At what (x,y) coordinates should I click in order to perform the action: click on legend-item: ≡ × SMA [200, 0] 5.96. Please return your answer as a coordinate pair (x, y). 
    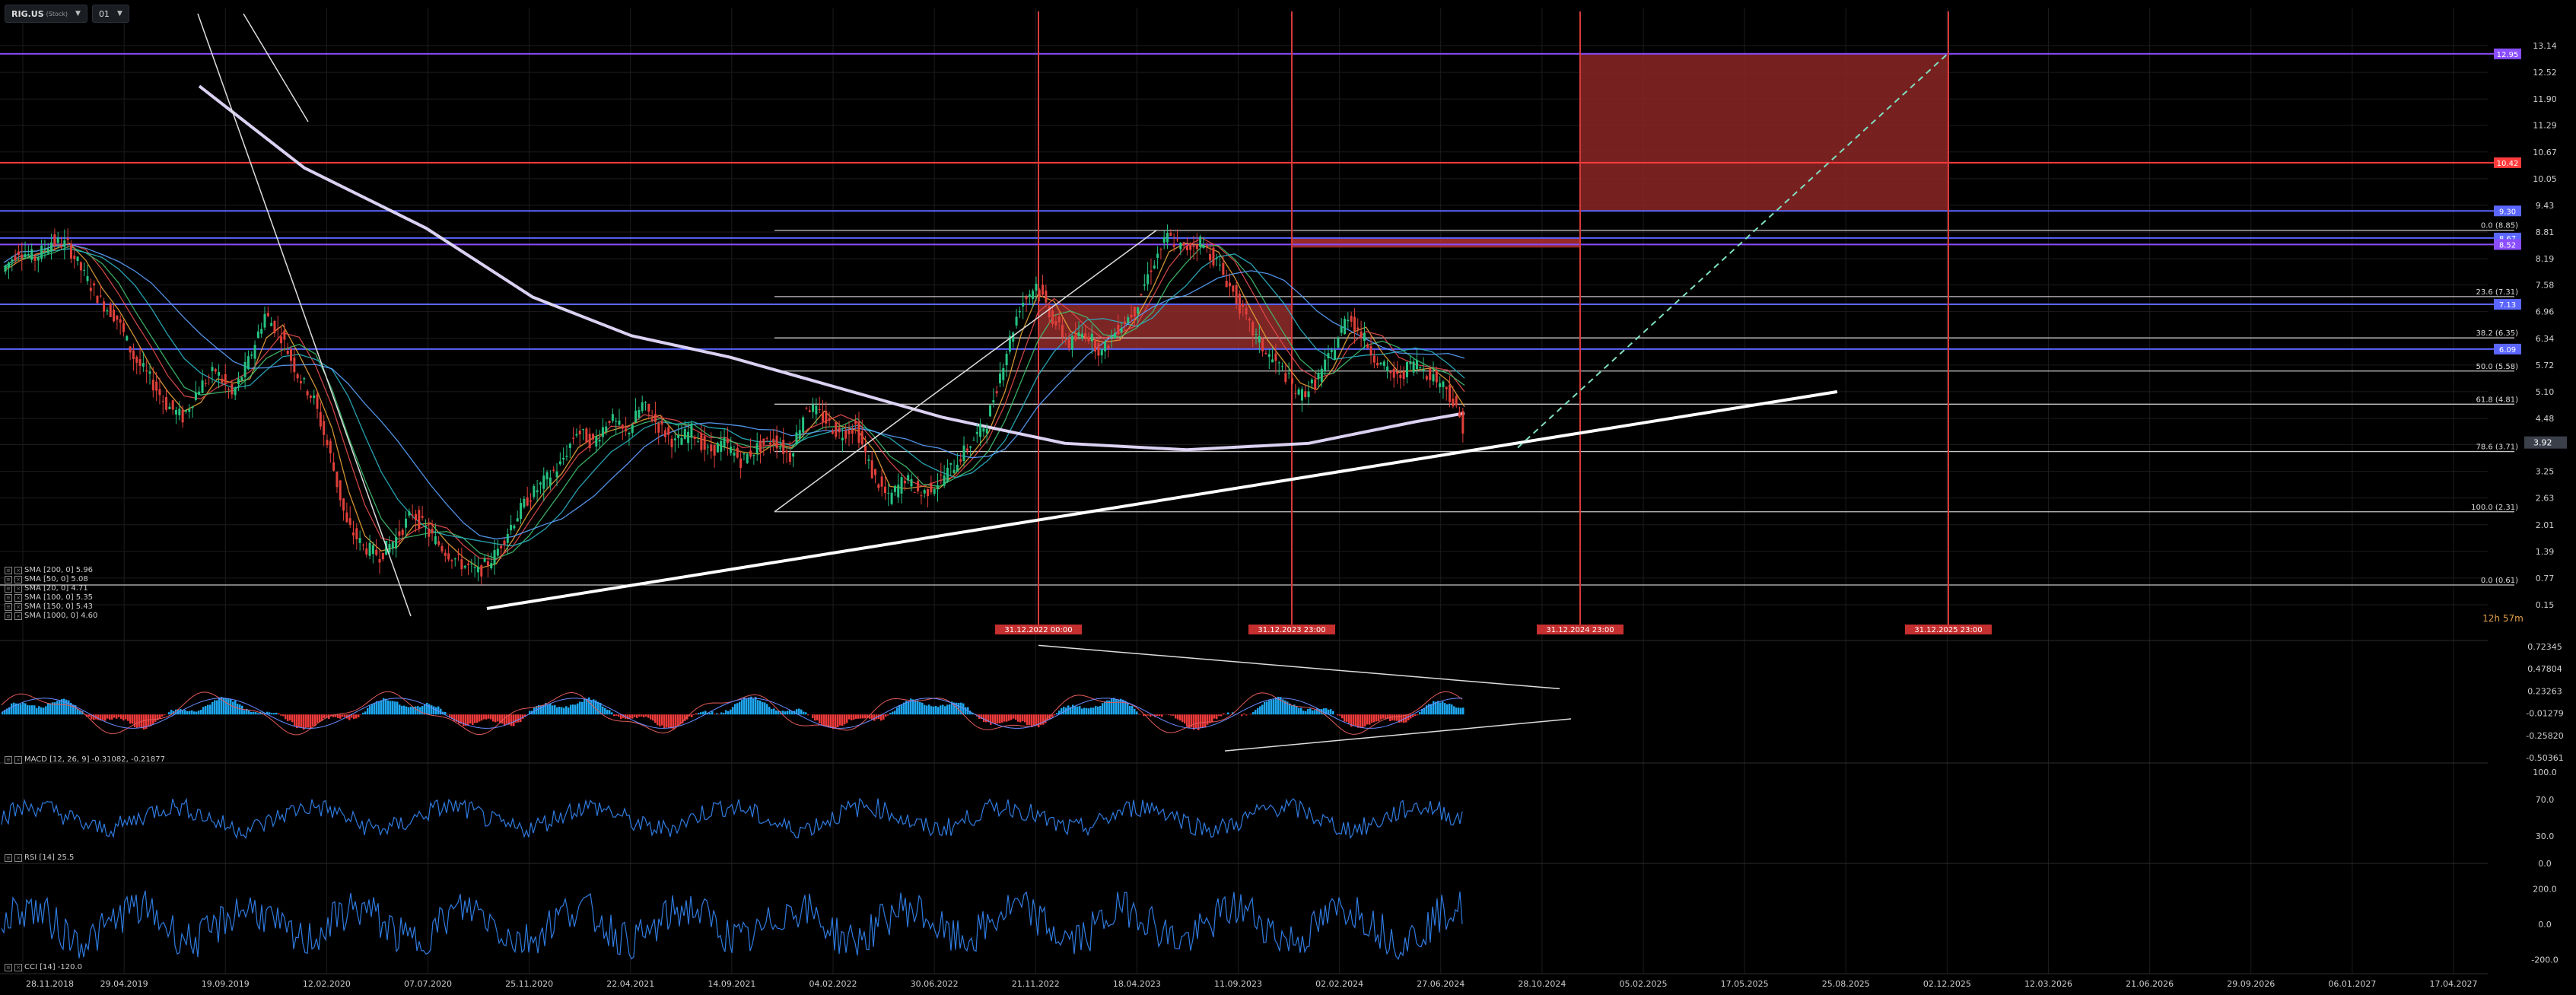
    Looking at the image, I should click on (51, 570).